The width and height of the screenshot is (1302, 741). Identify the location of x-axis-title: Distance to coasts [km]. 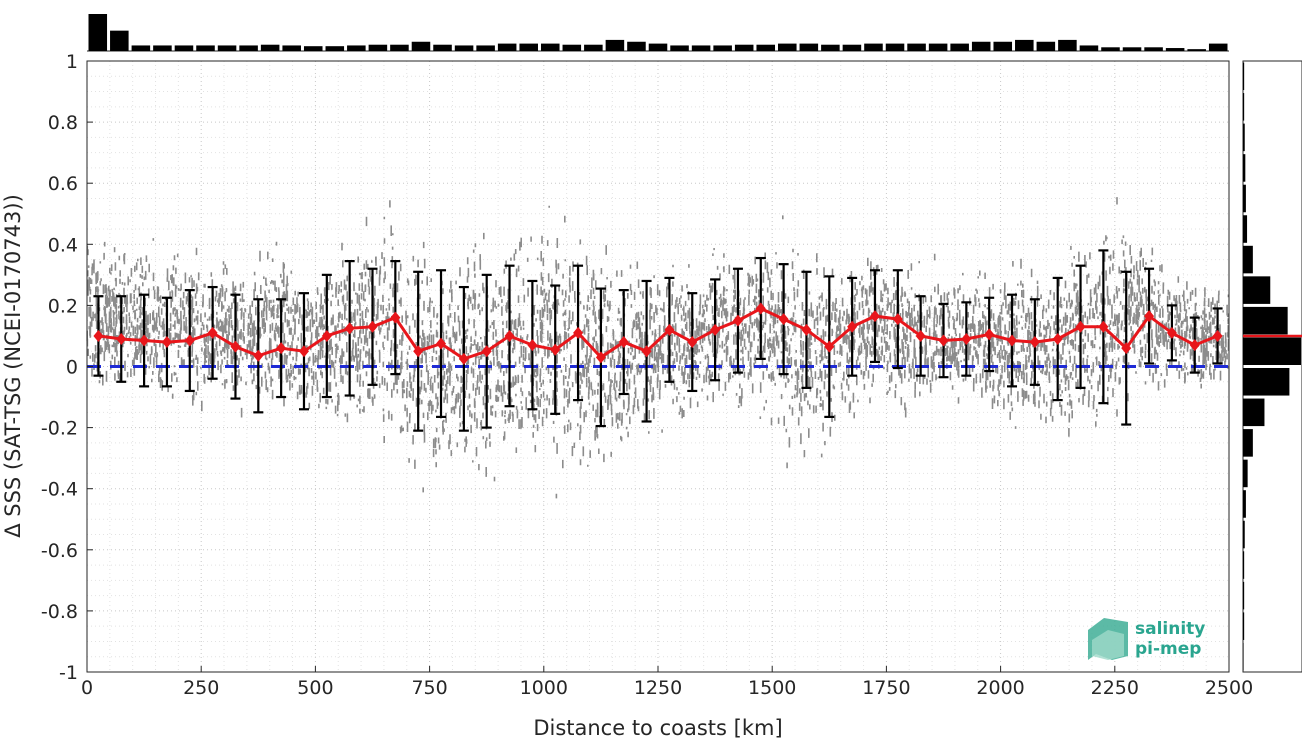
(657, 728).